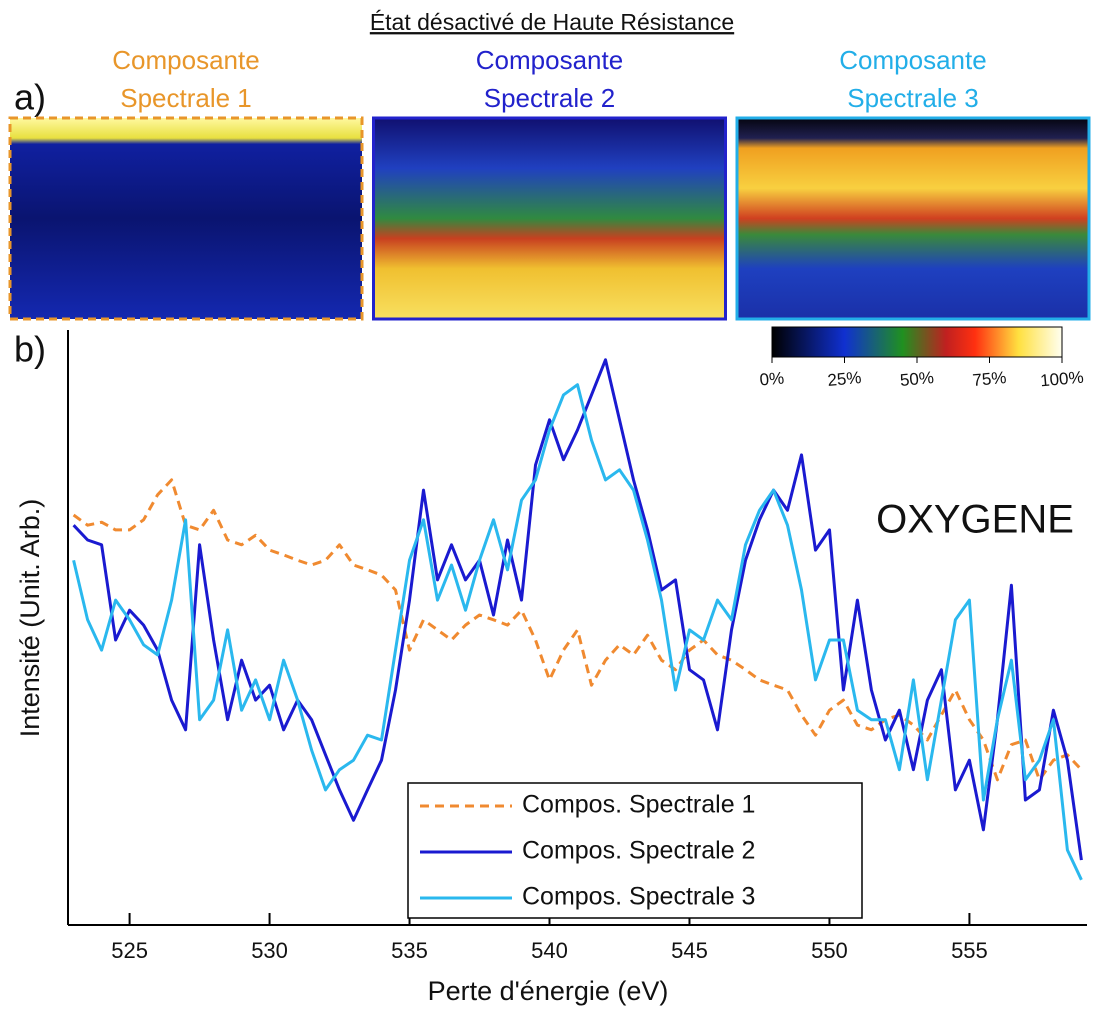 Image resolution: width=1096 pixels, height=1014 pixels. I want to click on x-tick-label: 545, so click(689, 950).